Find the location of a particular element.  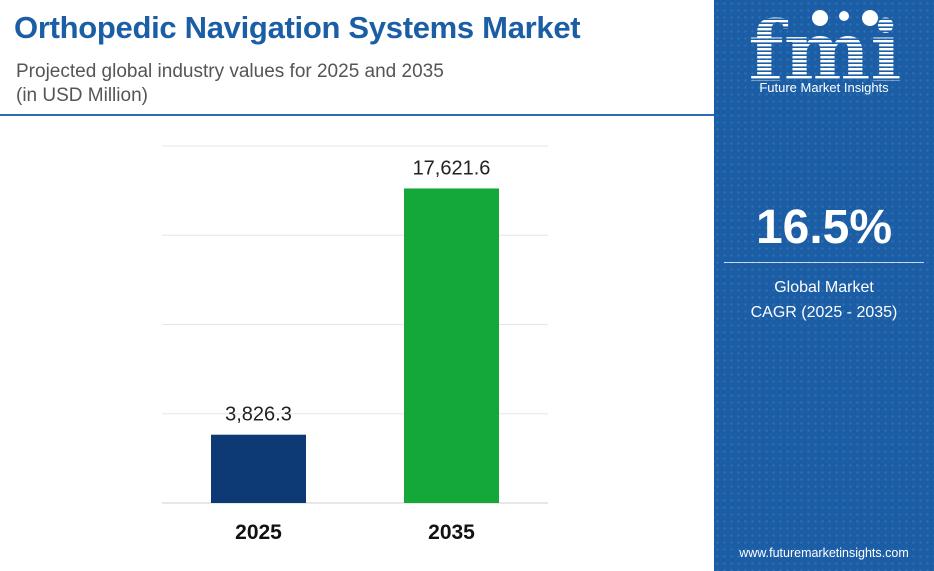

chart-title: Orthopedic Navigation Systems Market is located at coordinates (297, 27).